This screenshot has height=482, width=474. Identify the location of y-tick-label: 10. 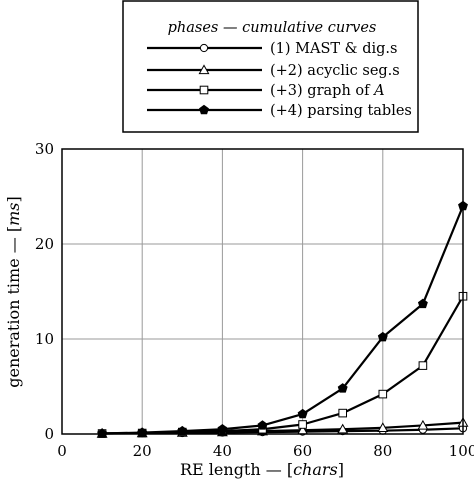
(44, 339).